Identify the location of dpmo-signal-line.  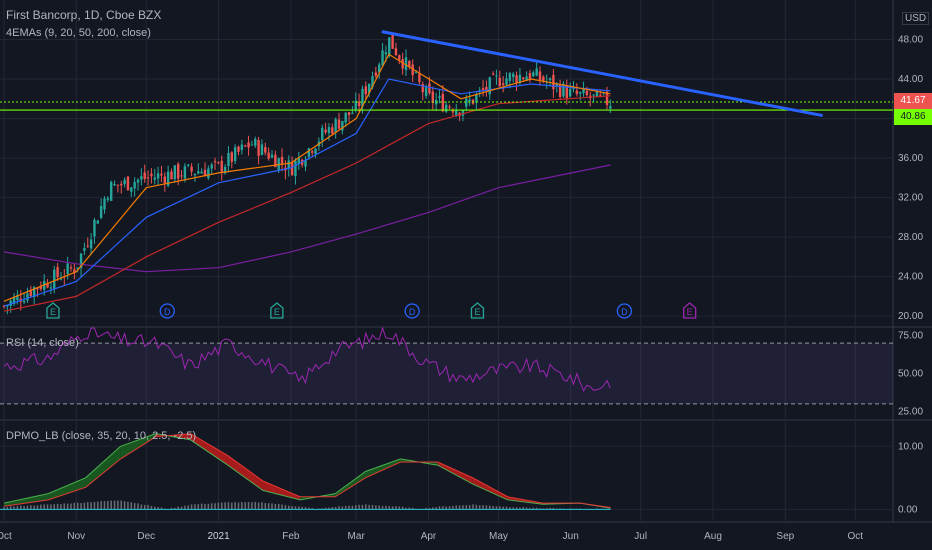
(307, 470).